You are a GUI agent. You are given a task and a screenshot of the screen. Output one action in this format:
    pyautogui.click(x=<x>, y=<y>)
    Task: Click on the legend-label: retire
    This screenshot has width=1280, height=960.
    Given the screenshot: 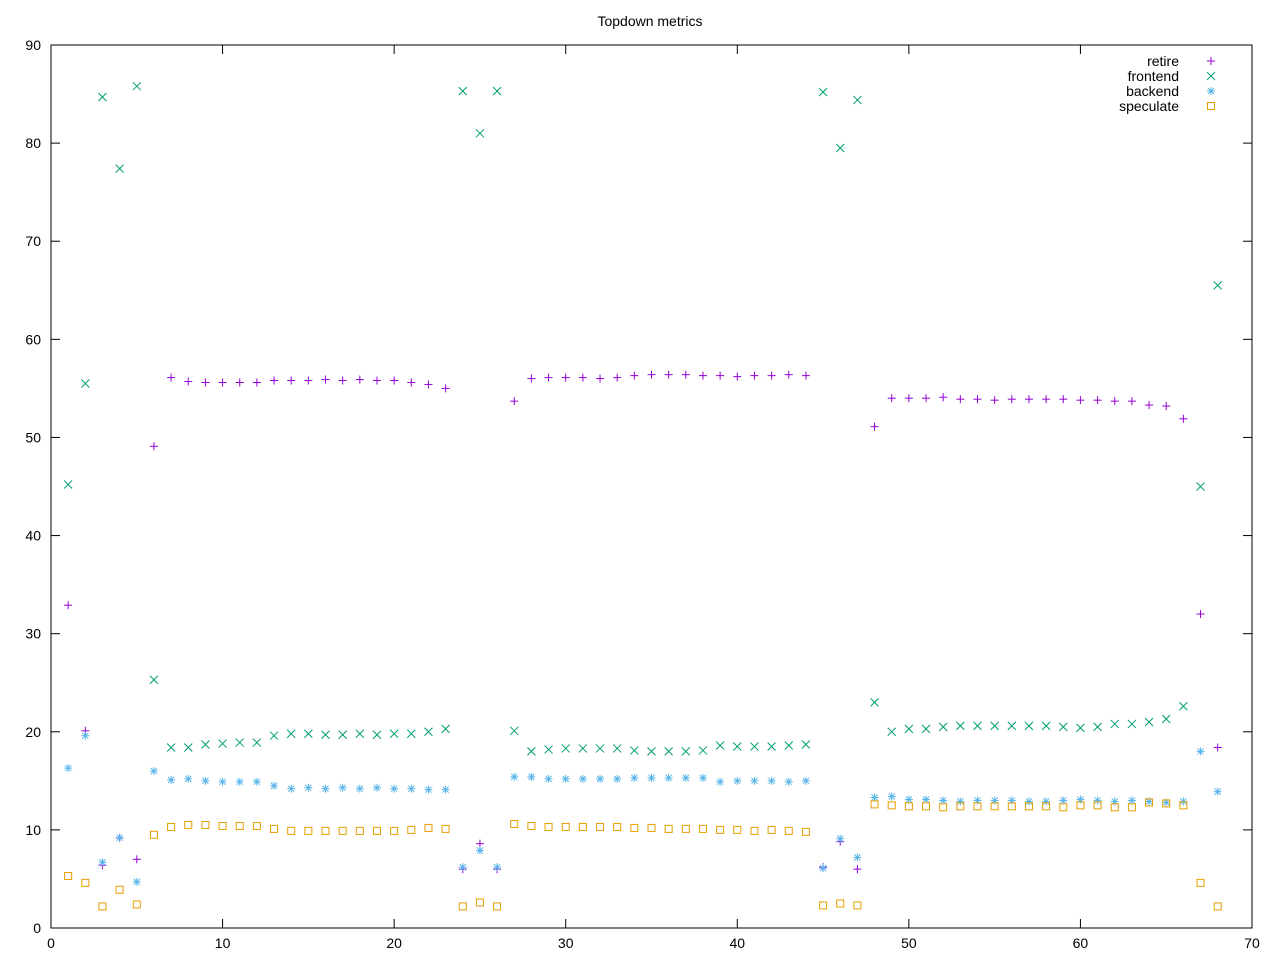 What is the action you would take?
    pyautogui.click(x=1163, y=61)
    